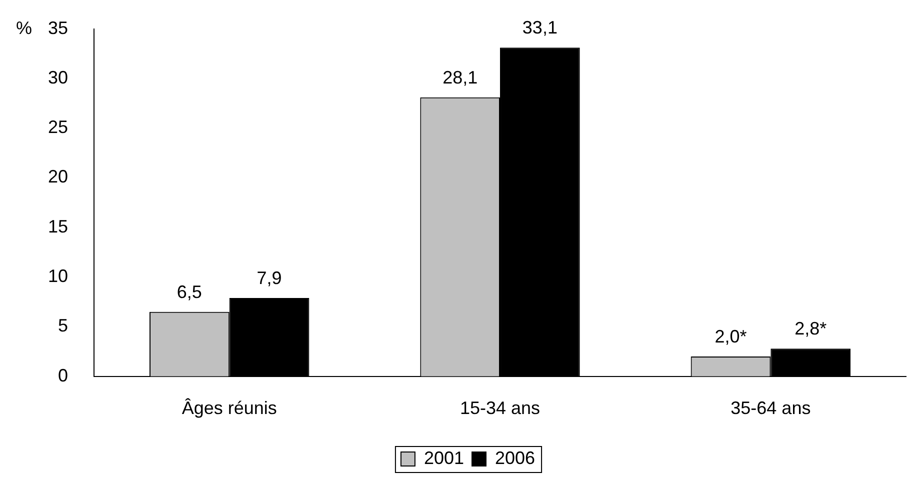 Image resolution: width=916 pixels, height=482 pixels. I want to click on y-tick-label: 15, so click(58, 226).